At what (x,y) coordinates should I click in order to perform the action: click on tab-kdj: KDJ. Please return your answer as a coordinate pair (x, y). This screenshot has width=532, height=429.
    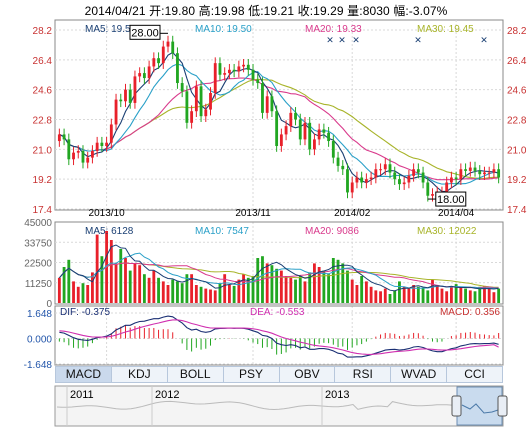
    Looking at the image, I should click on (140, 374).